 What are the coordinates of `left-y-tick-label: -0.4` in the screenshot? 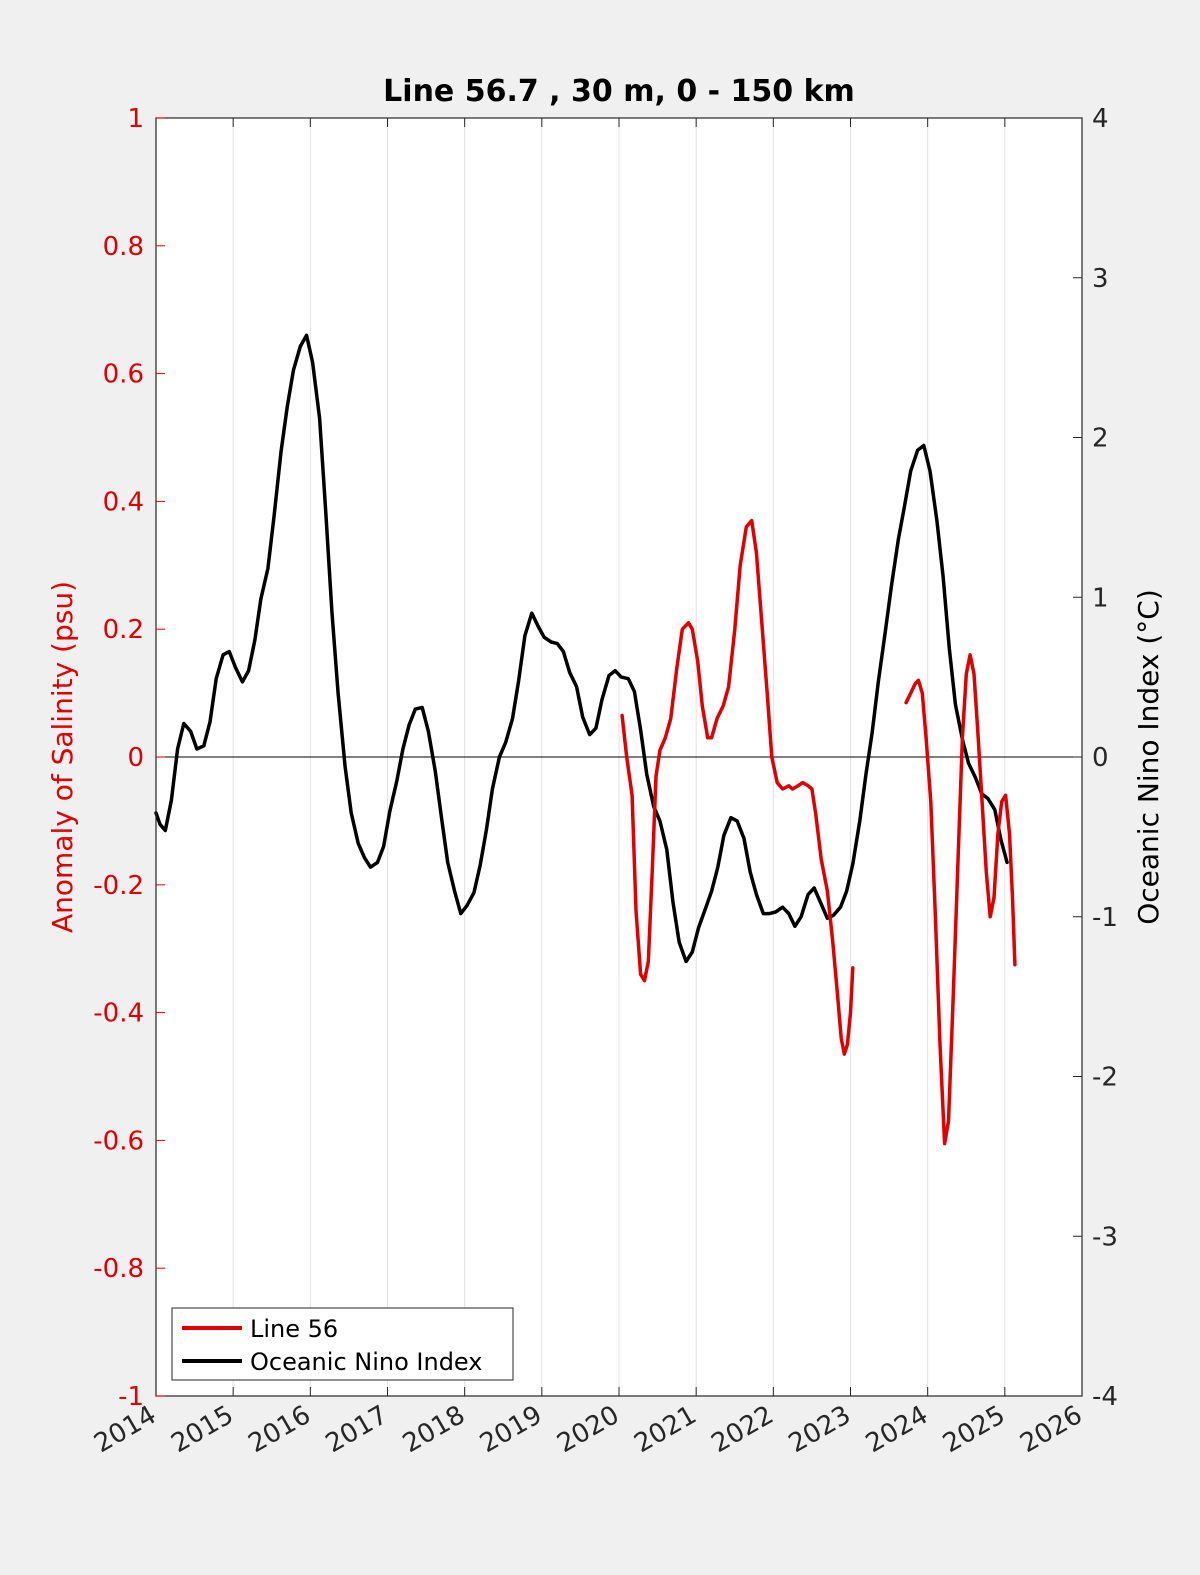 It's located at (118, 1014).